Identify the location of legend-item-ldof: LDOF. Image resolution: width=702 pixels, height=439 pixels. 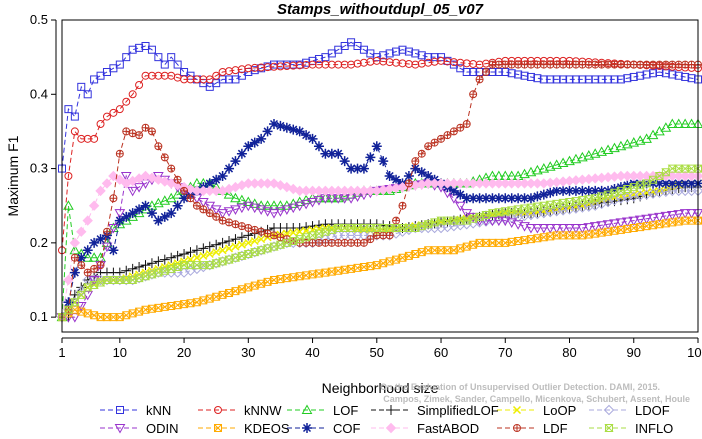
(629, 410).